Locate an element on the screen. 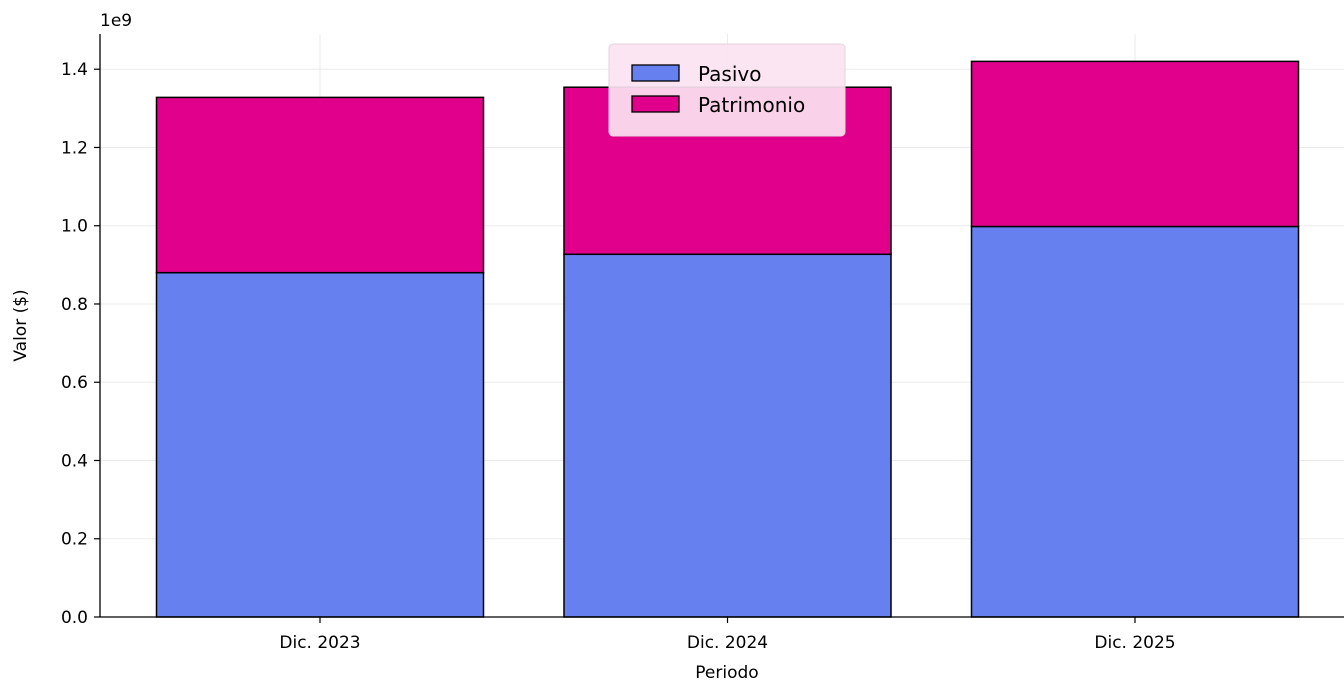  x-axis-label: Periodo is located at coordinates (726, 672).